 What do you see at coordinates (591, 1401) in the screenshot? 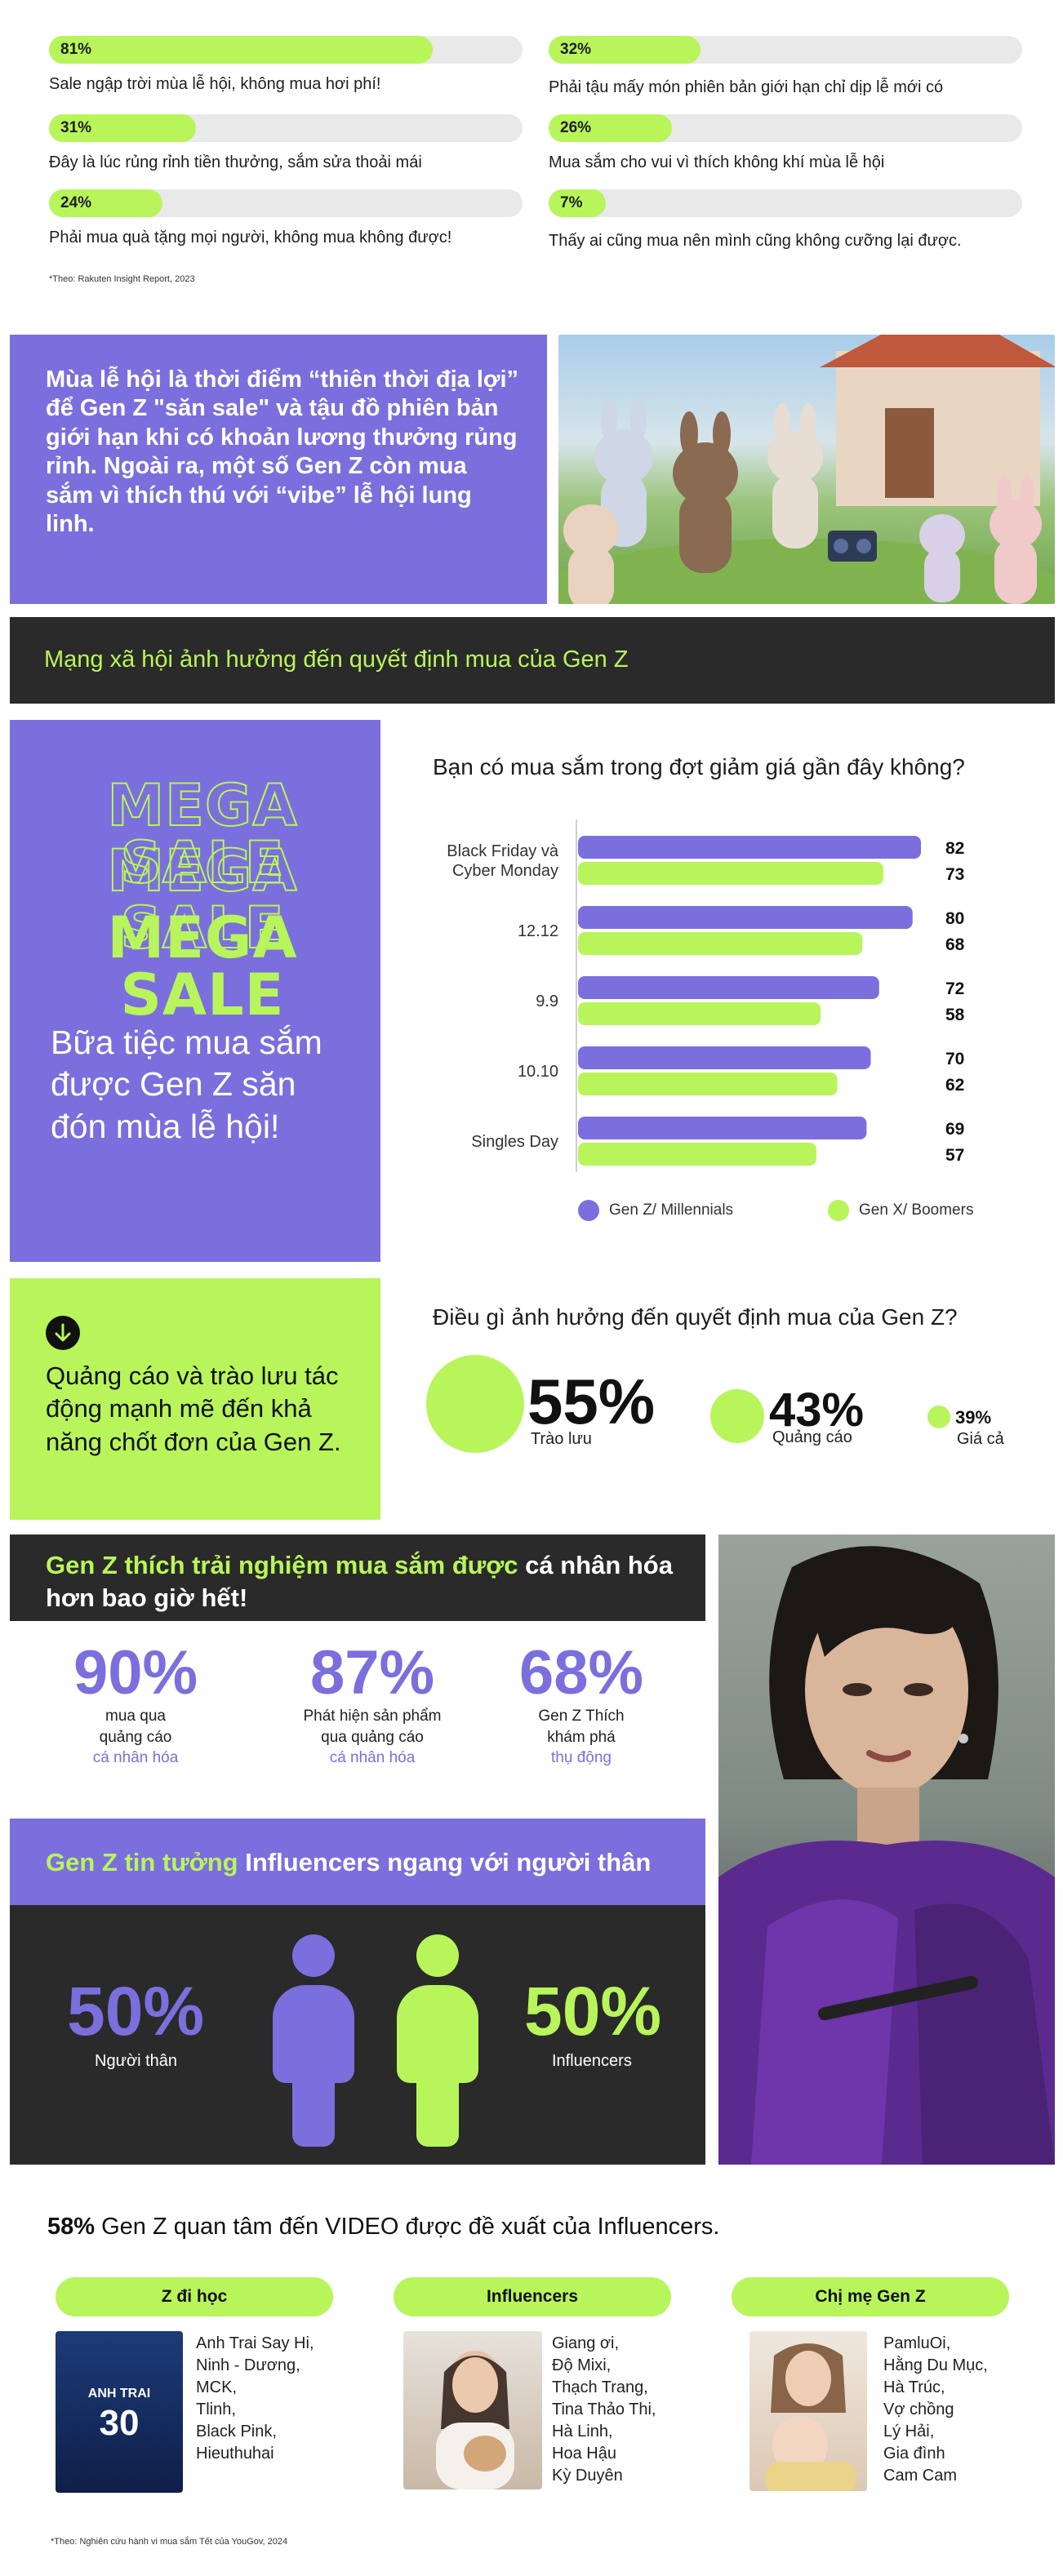
I see `factor-pct: 55%` at bounding box center [591, 1401].